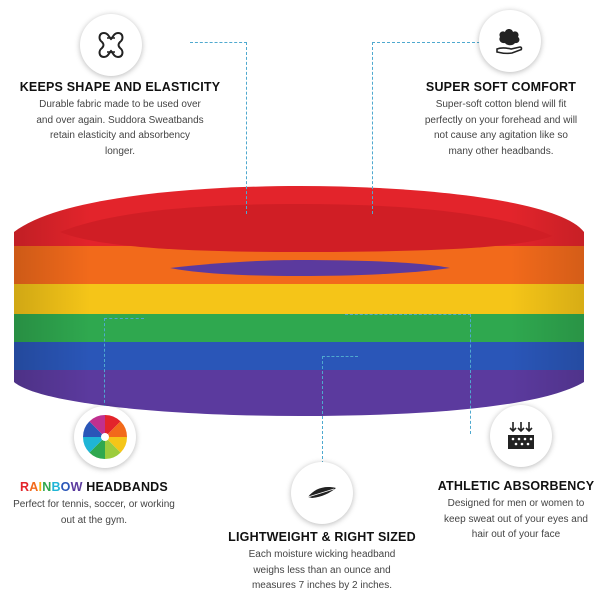  What do you see at coordinates (65, 487) in the screenshot?
I see `rainbow-letter: O` at bounding box center [65, 487].